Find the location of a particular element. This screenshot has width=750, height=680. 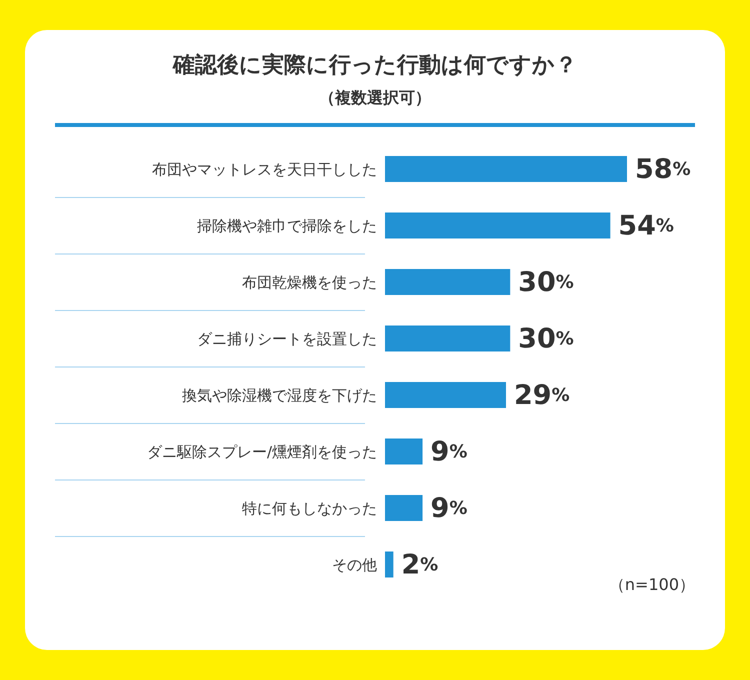

y-tick-label: その他 is located at coordinates (354, 565).